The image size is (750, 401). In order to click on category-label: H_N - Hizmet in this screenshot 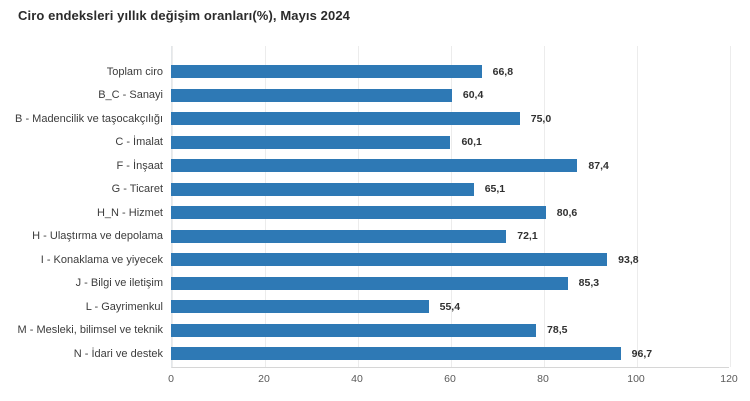, I will do `click(129, 212)`.